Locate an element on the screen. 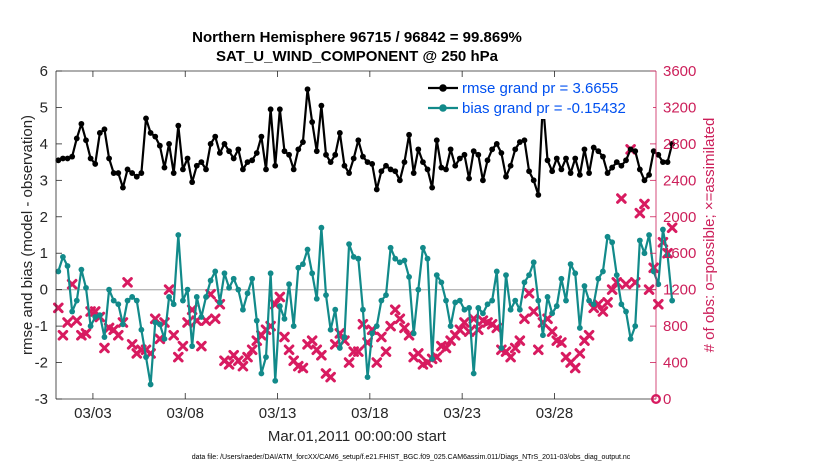 The height and width of the screenshot is (470, 830). y-tick-label: -2 is located at coordinates (41, 363).